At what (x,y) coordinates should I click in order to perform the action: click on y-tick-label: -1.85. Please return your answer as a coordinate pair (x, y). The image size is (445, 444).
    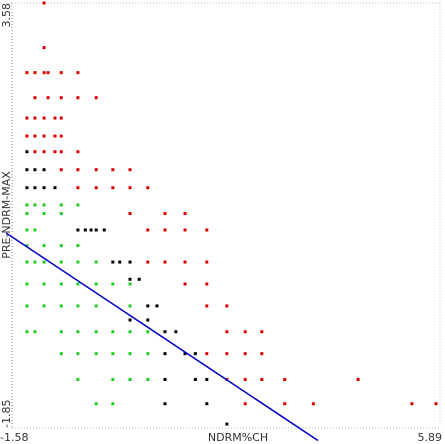
    Looking at the image, I should click on (6, 414).